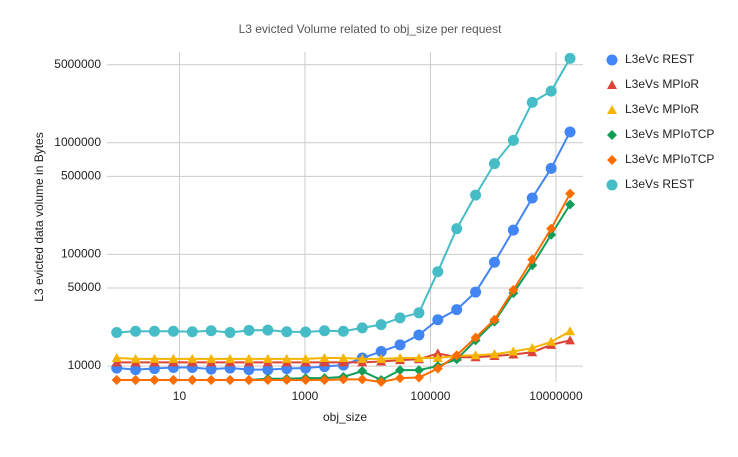  I want to click on legend-label: L3eVc MPIoR, so click(662, 109).